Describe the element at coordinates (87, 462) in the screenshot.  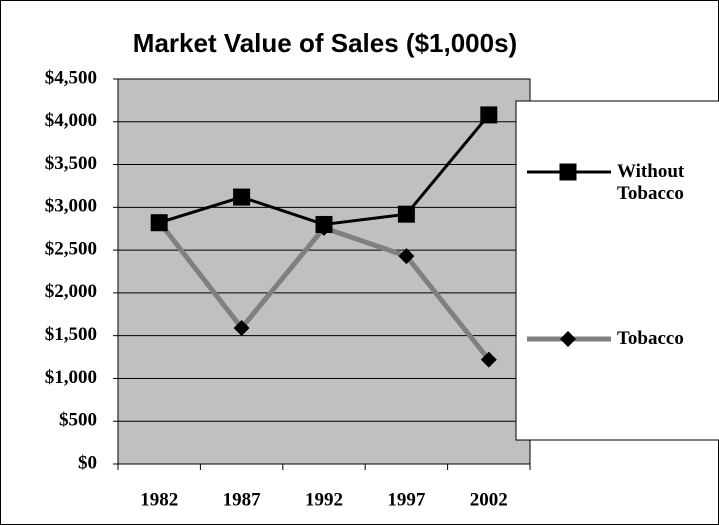
I see `y-tick-label: $0` at that location.